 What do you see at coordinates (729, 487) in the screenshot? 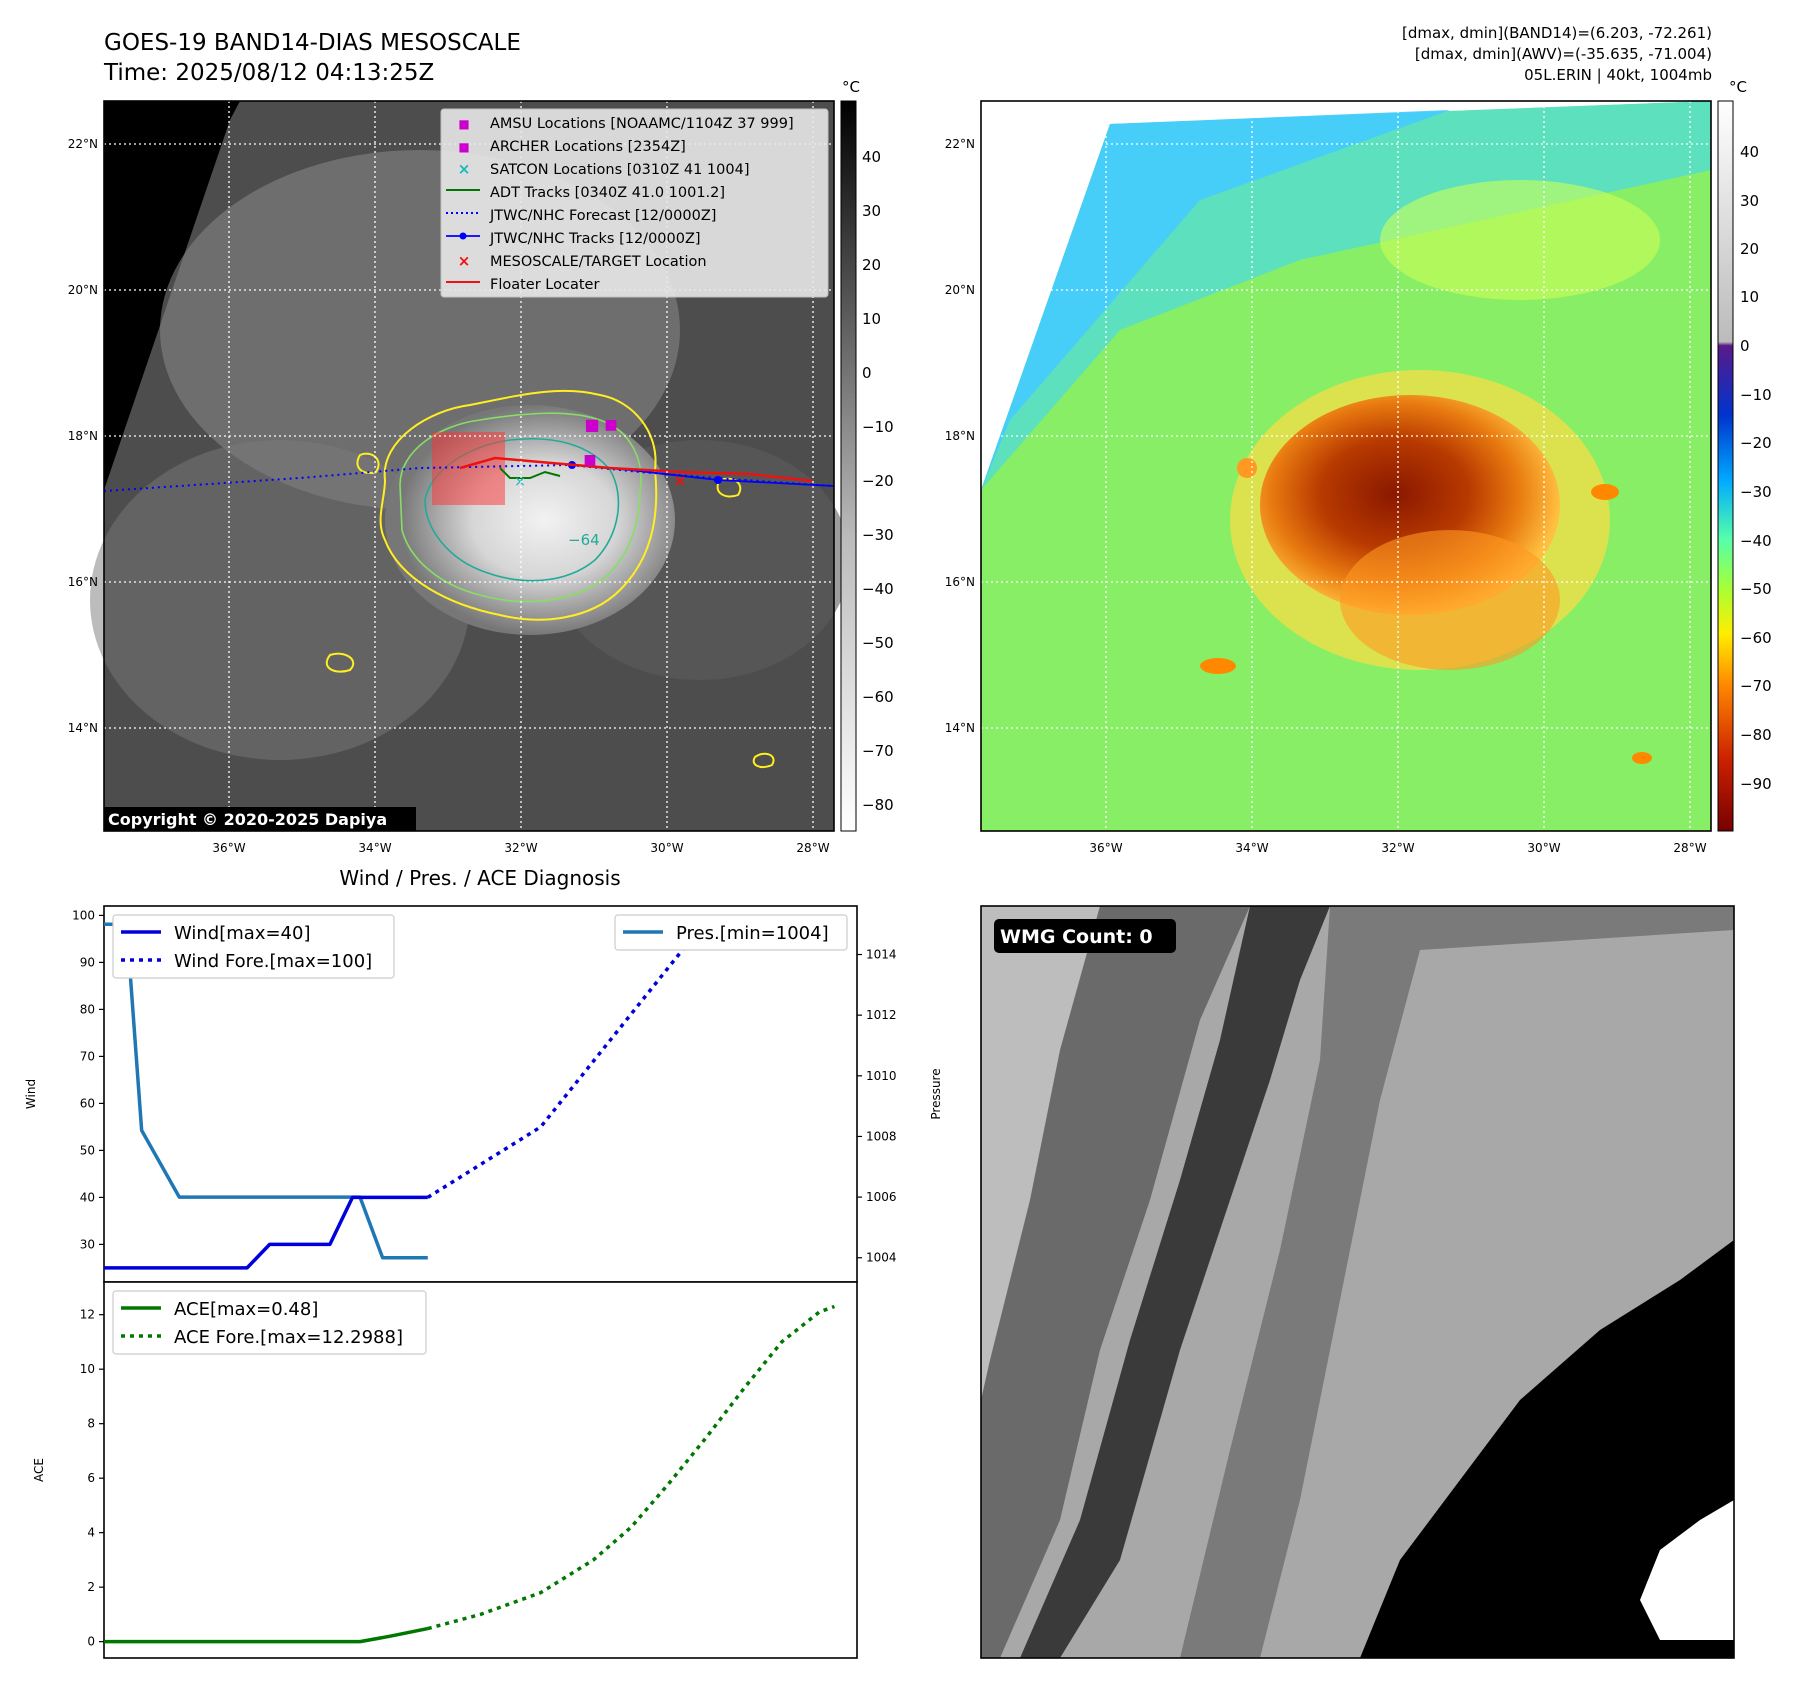
I see `ir-contour-small-east` at bounding box center [729, 487].